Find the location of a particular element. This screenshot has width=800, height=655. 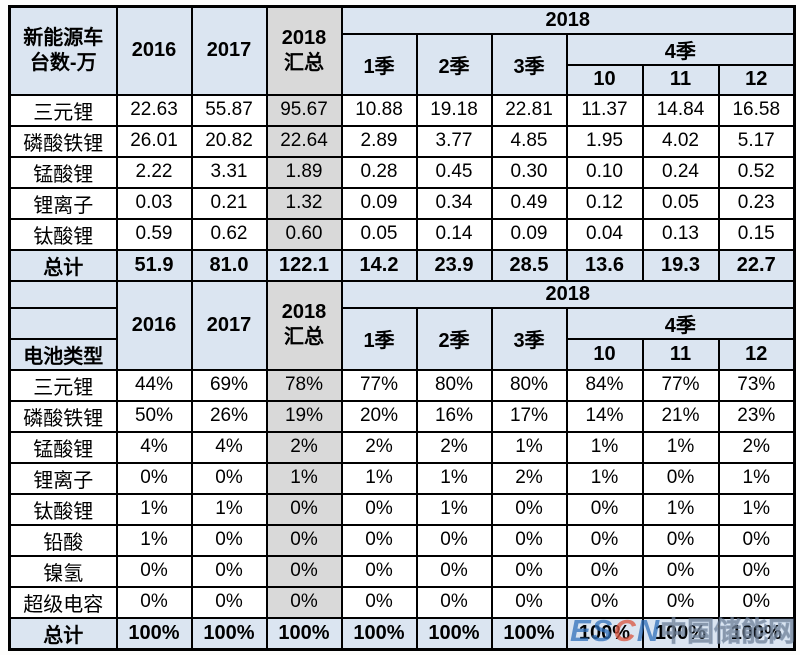

table-row: 锰酸锂 4% 4% 2% 2% 2% 1% 1% 1% 2% is located at coordinates (402, 447).